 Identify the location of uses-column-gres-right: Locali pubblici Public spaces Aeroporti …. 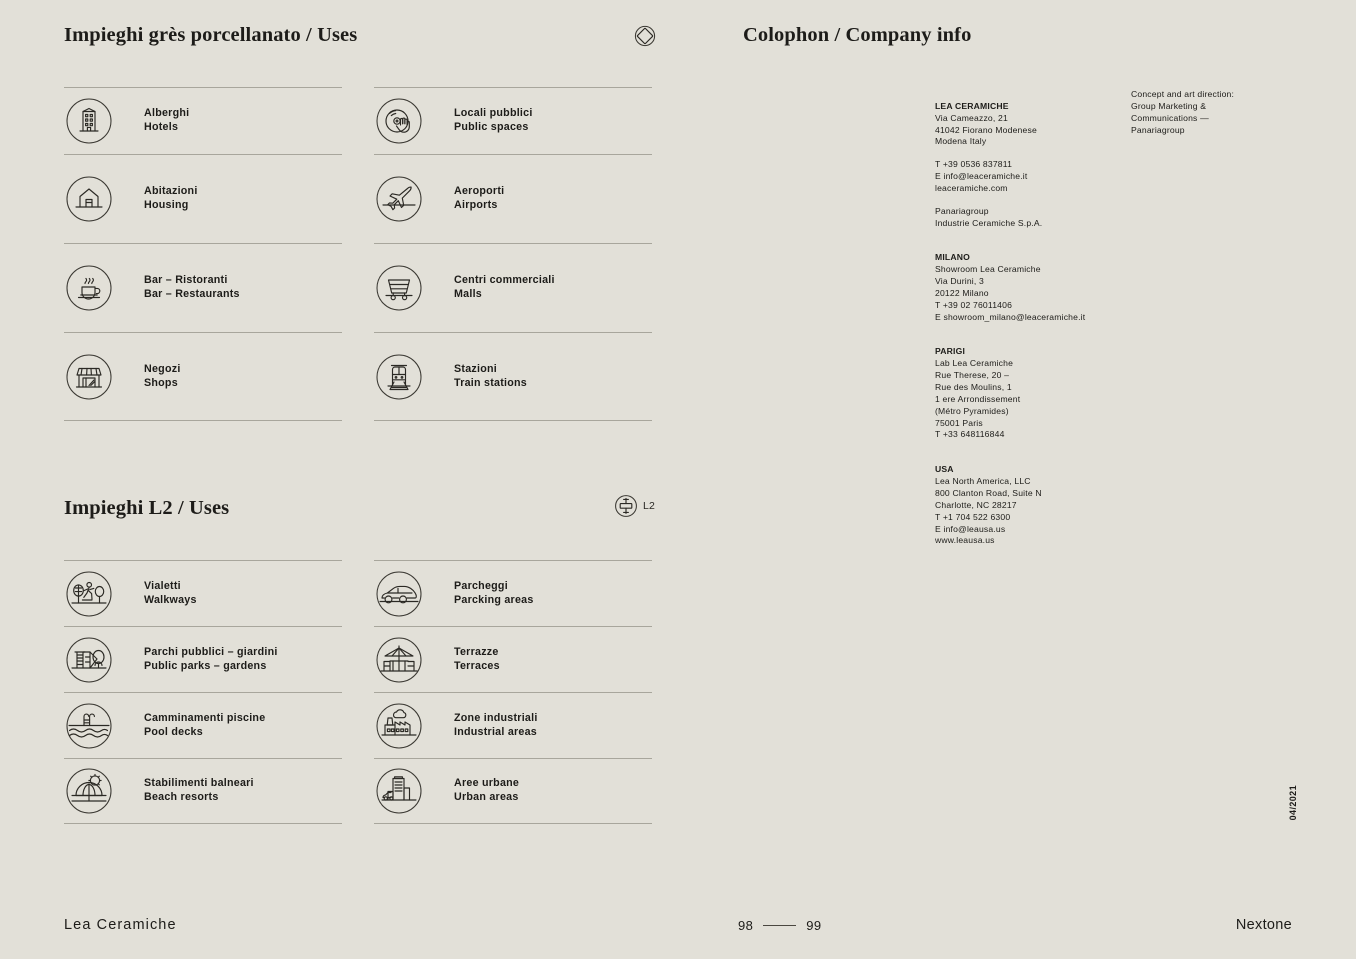
(513, 254).